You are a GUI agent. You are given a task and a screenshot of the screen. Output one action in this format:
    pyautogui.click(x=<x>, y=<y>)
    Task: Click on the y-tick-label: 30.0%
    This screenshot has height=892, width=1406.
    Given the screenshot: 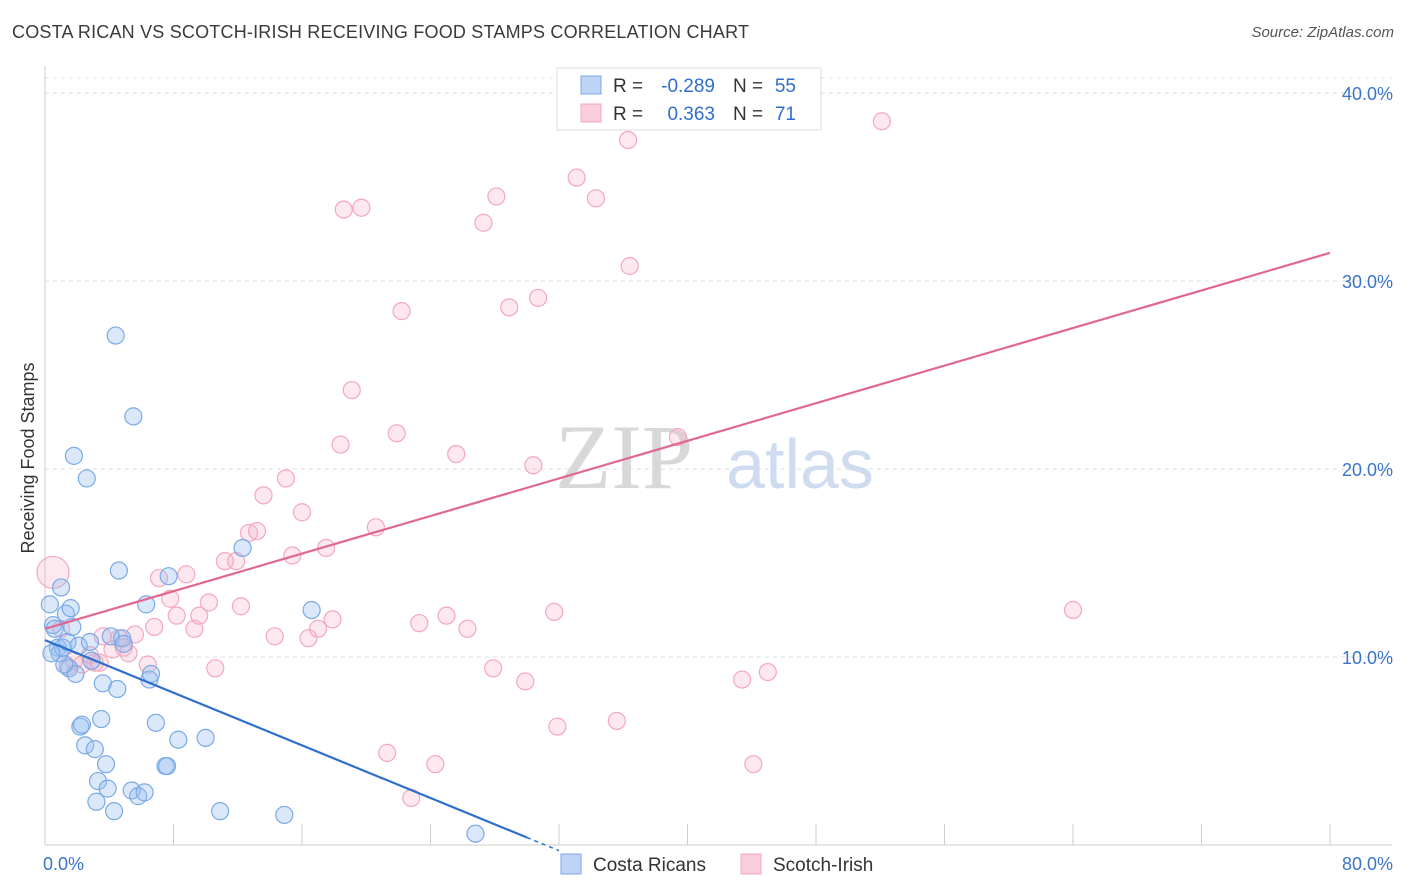 What is the action you would take?
    pyautogui.click(x=1367, y=282)
    